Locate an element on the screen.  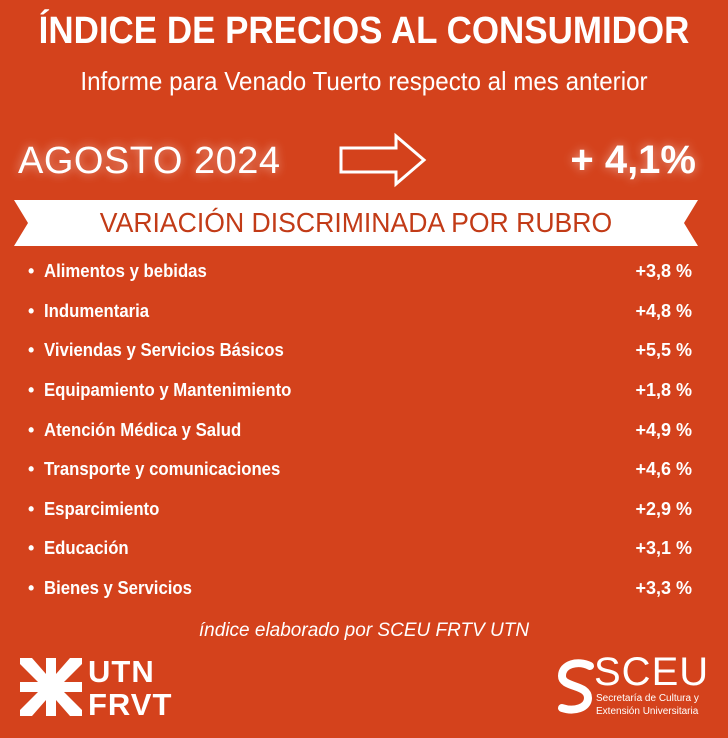
item-value: +4,9 % is located at coordinates (663, 429).